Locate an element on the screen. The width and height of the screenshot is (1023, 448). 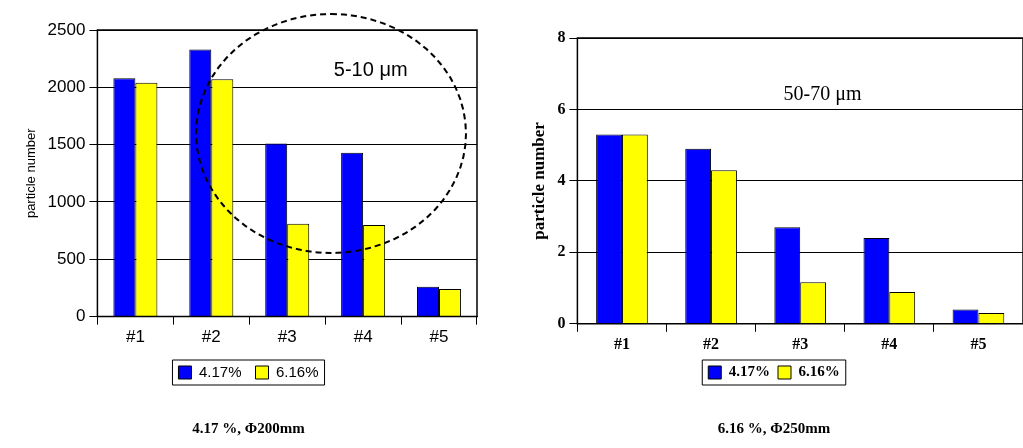
text: 6.16 %, Φ250mm is located at coordinates (774, 427).